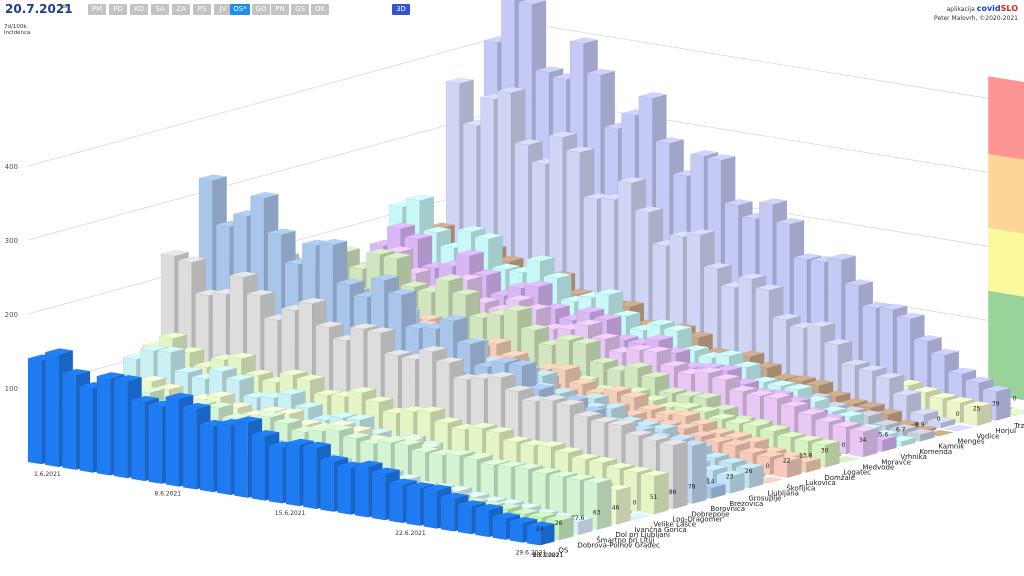 Image resolution: width=1024 pixels, height=576 pixels. I want to click on data-label: 78, so click(692, 487).